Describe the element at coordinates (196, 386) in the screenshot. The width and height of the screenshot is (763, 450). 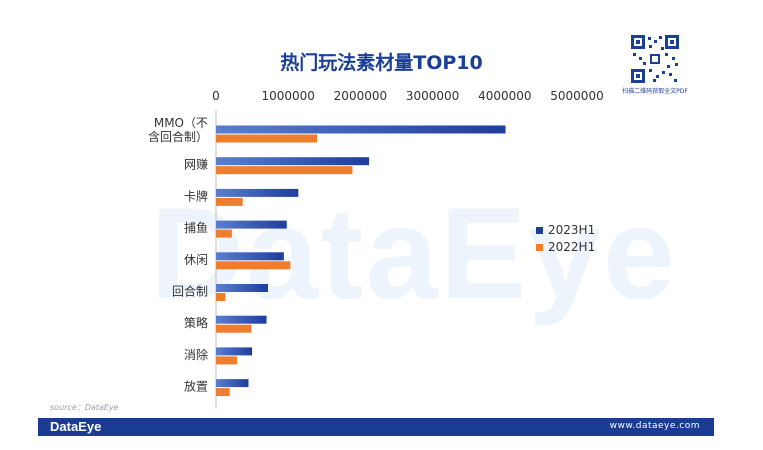
I see `y-category-label: 放置` at that location.